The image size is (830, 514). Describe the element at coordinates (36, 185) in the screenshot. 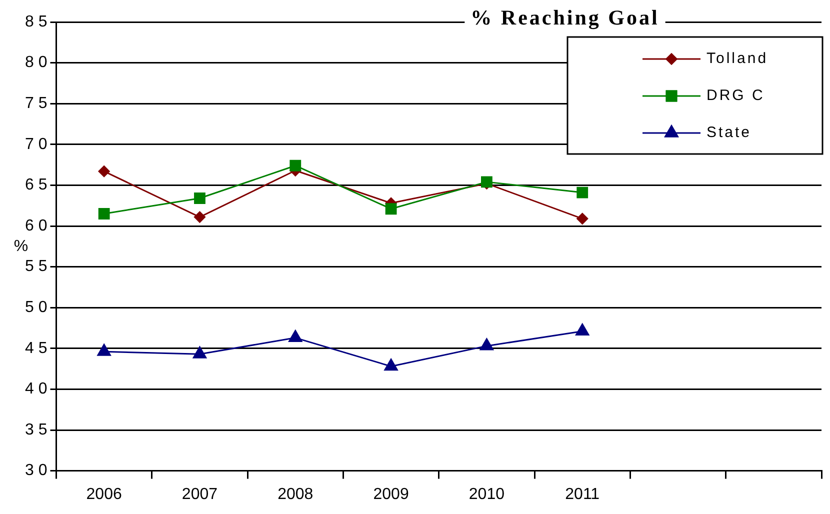

I see `y-tick-label: 6 5` at that location.